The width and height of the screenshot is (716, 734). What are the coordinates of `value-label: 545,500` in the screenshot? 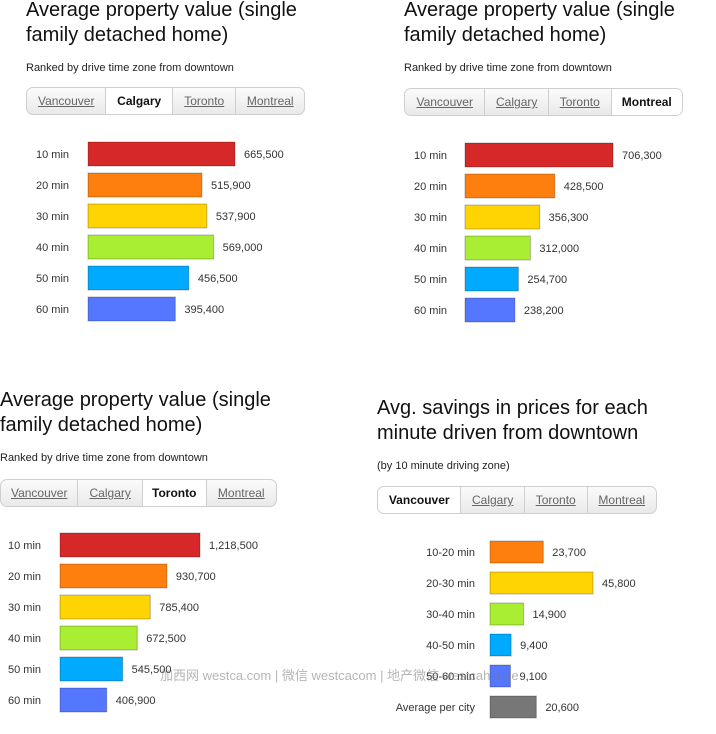 It's located at (152, 670).